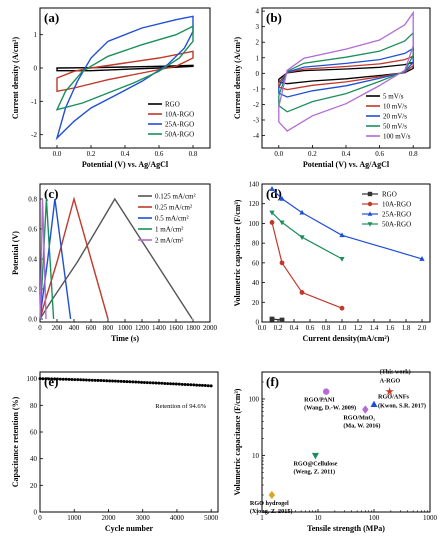 The height and width of the screenshot is (550, 446). I want to click on panel-label: (f), so click(272, 381).